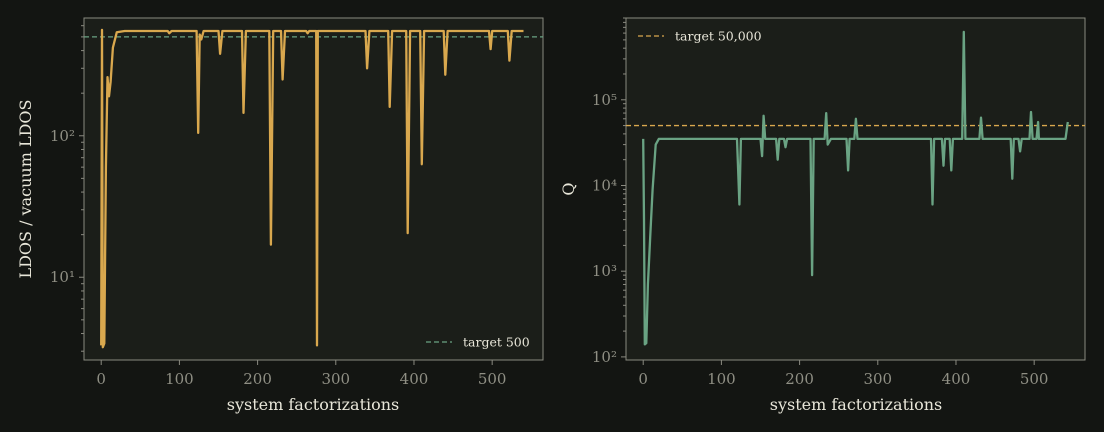 The image size is (1104, 432). I want to click on right-x-tick-label: 300, so click(877, 379).